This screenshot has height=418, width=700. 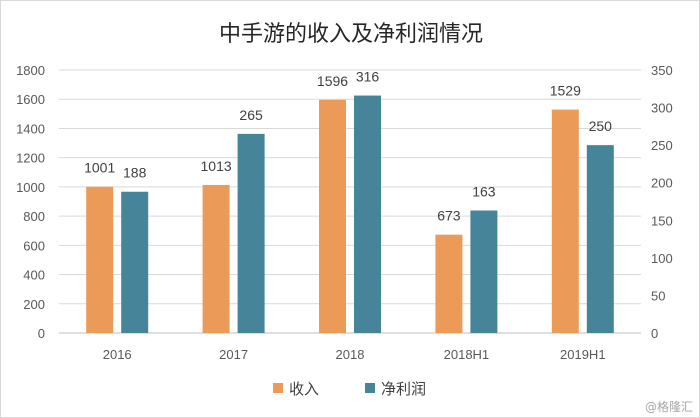 I want to click on x-axis-tick: 2018H1, so click(x=467, y=354).